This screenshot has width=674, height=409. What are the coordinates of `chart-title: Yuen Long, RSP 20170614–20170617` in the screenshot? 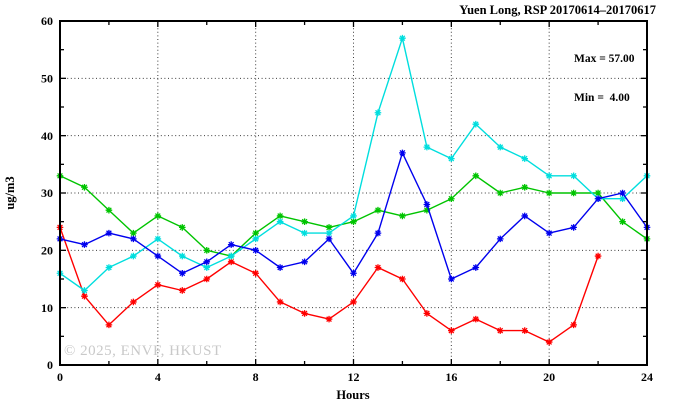 It's located at (557, 10).